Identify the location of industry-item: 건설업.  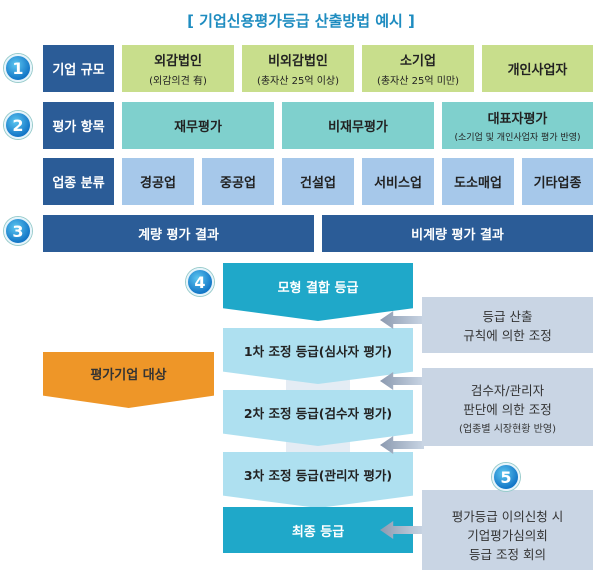
(318, 181).